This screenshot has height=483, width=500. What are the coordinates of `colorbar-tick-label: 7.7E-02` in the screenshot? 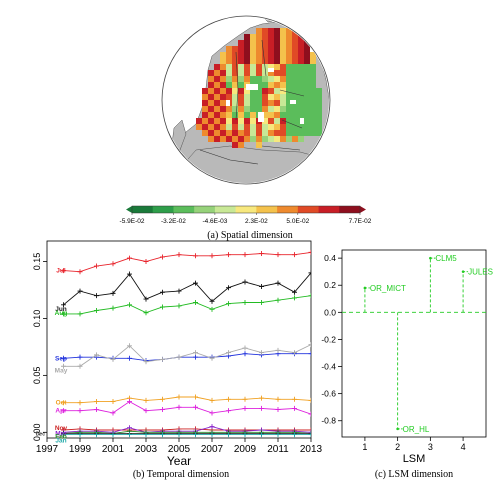 It's located at (360, 221).